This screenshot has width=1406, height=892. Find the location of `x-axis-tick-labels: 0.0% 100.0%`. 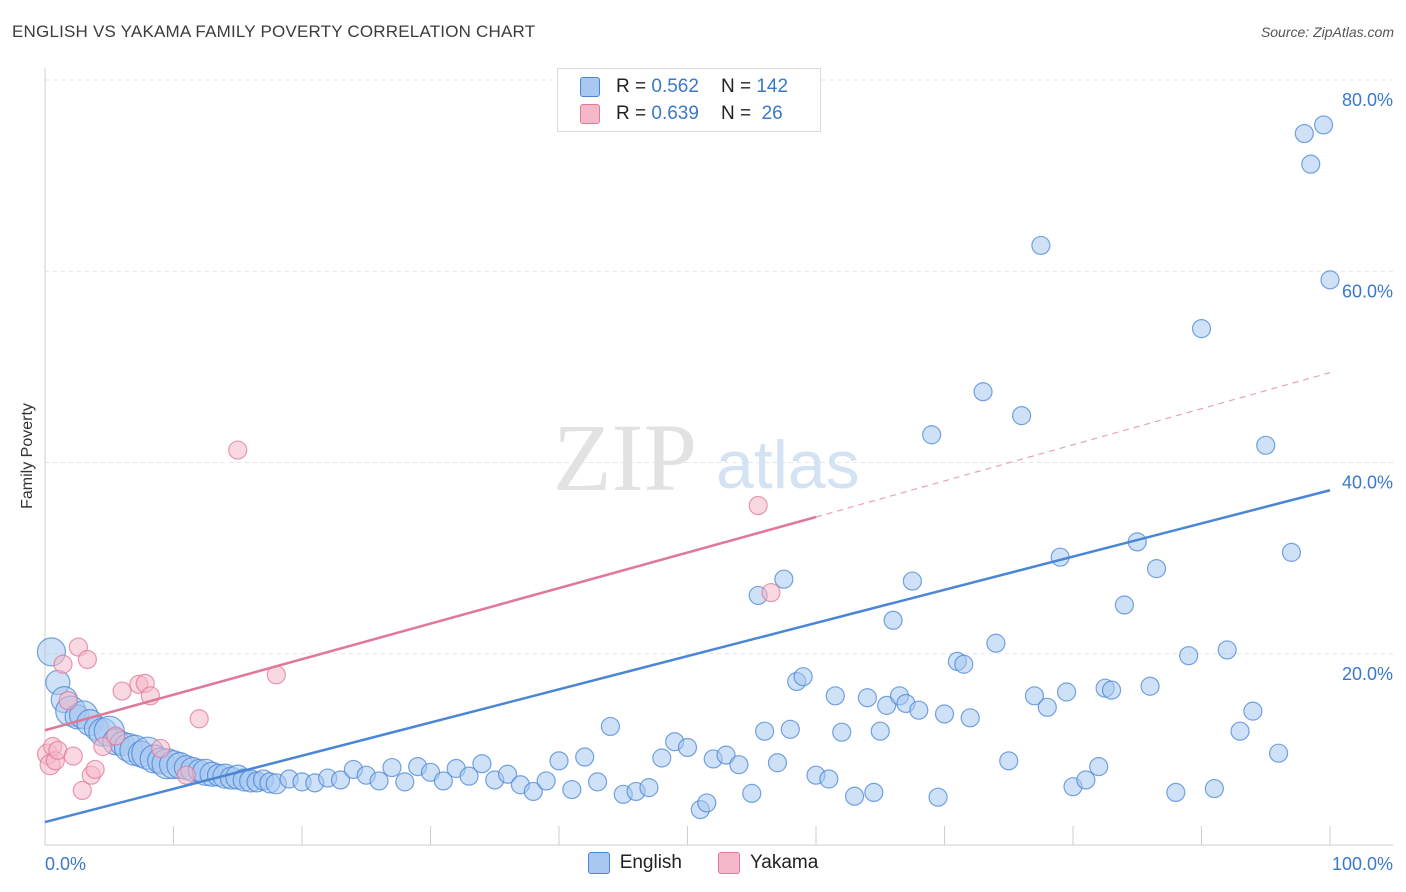

x-axis-tick-labels: 0.0% 100.0% is located at coordinates (719, 864).